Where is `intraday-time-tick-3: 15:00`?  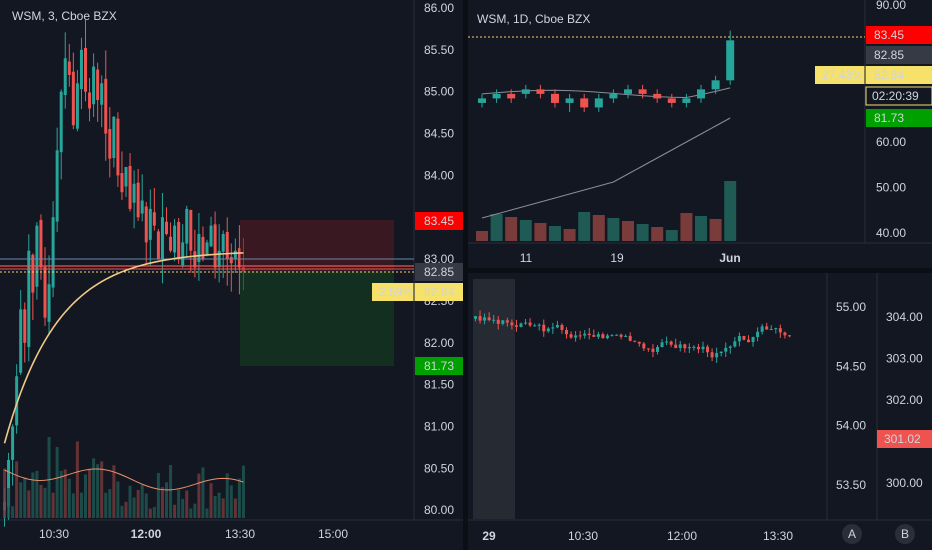 intraday-time-tick-3: 15:00 is located at coordinates (333, 534).